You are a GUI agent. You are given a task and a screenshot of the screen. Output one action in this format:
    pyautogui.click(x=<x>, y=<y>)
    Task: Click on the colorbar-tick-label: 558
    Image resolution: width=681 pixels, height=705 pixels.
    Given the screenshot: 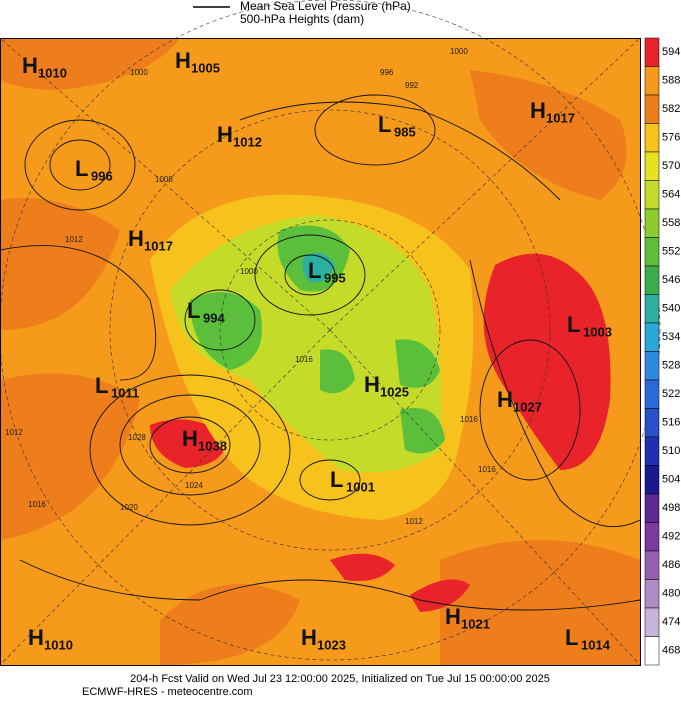 What is the action you would take?
    pyautogui.click(x=671, y=223)
    